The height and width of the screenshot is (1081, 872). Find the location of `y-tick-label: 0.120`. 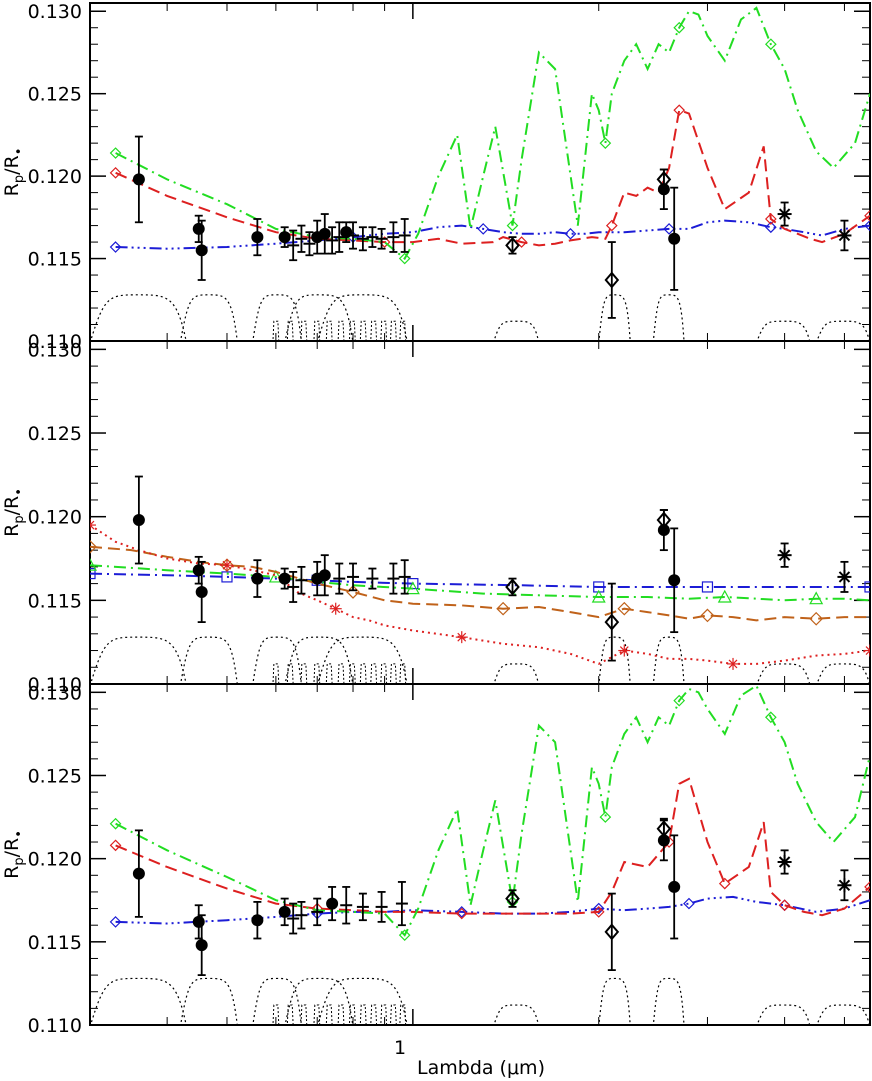

y-tick-label: 0.120 is located at coordinates (55, 518).